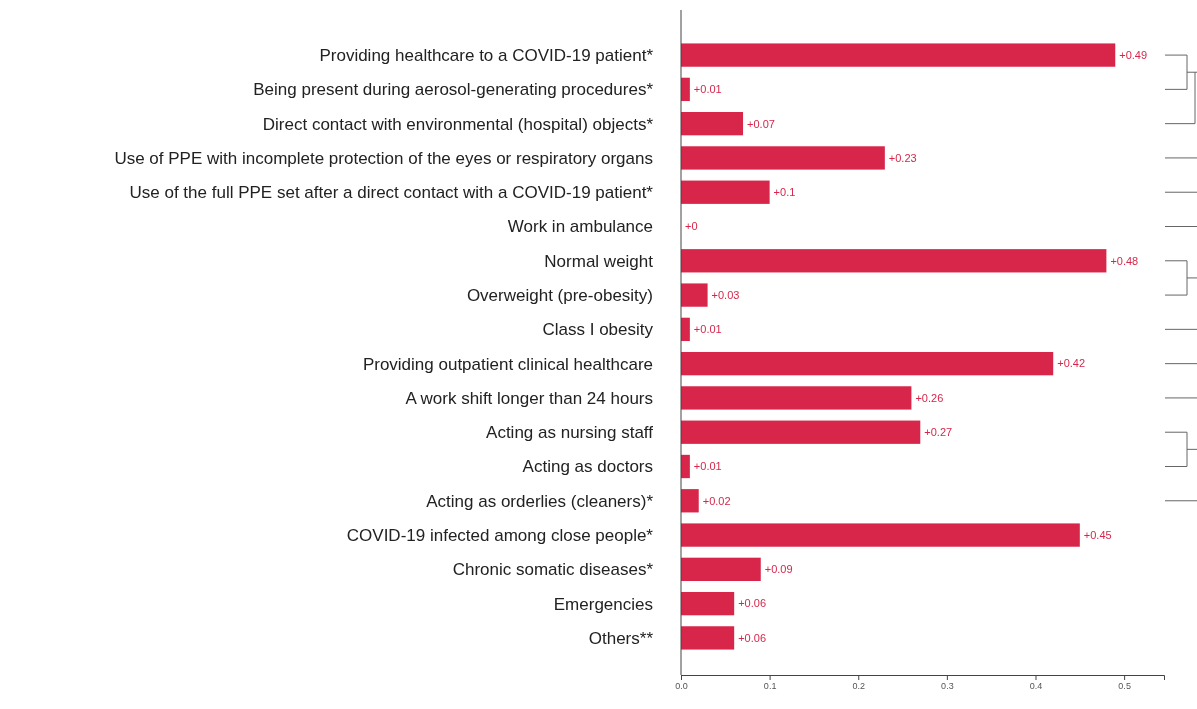 This screenshot has width=1197, height=709. I want to click on y-tick-label: Providing outpatient clinical healthcare, so click(507, 364).